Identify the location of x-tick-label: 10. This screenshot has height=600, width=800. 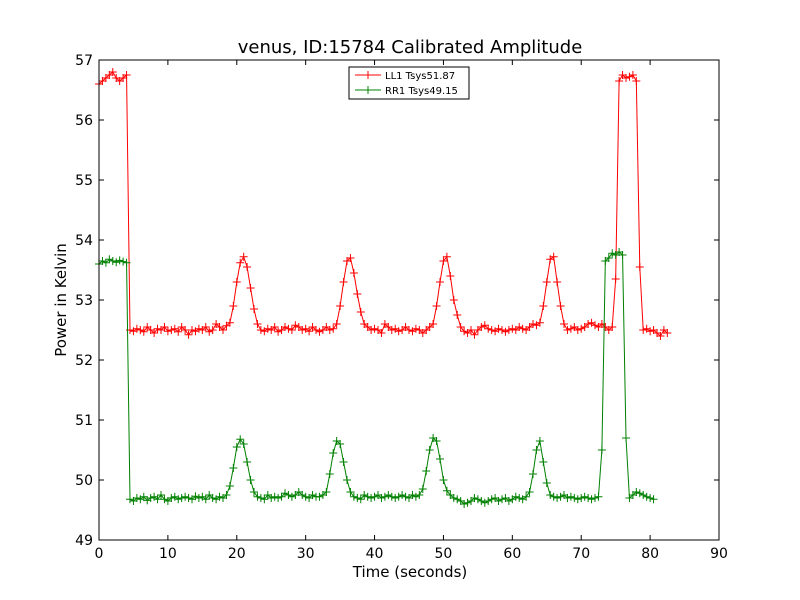
(168, 554).